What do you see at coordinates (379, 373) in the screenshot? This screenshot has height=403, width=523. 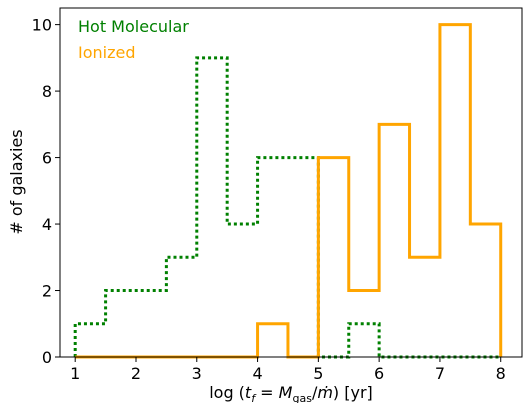 I see `x-tick-label: 6` at bounding box center [379, 373].